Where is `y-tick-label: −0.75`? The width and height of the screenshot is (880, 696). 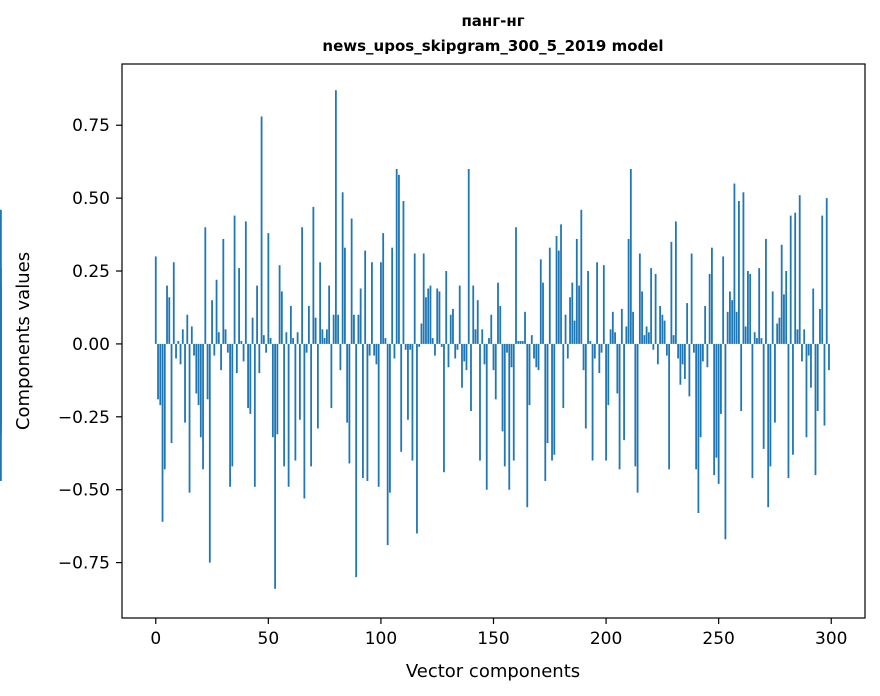 y-tick-label: −0.75 is located at coordinates (84, 564).